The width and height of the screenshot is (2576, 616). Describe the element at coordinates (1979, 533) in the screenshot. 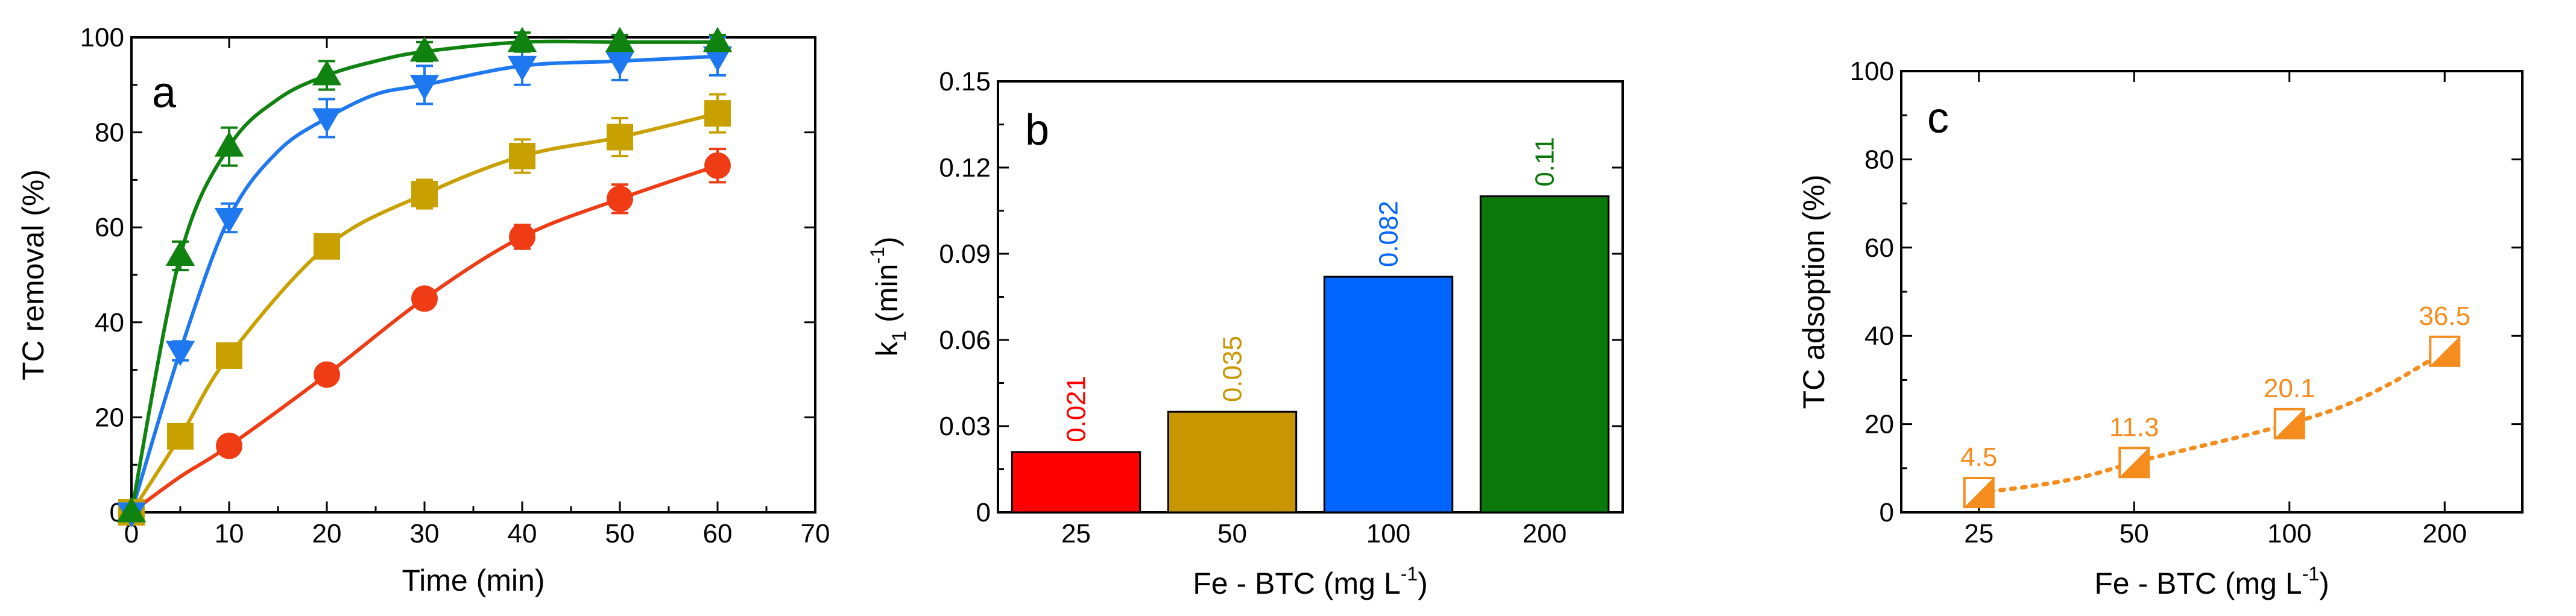

I see `panel-c-x-tick-label: 25` at that location.